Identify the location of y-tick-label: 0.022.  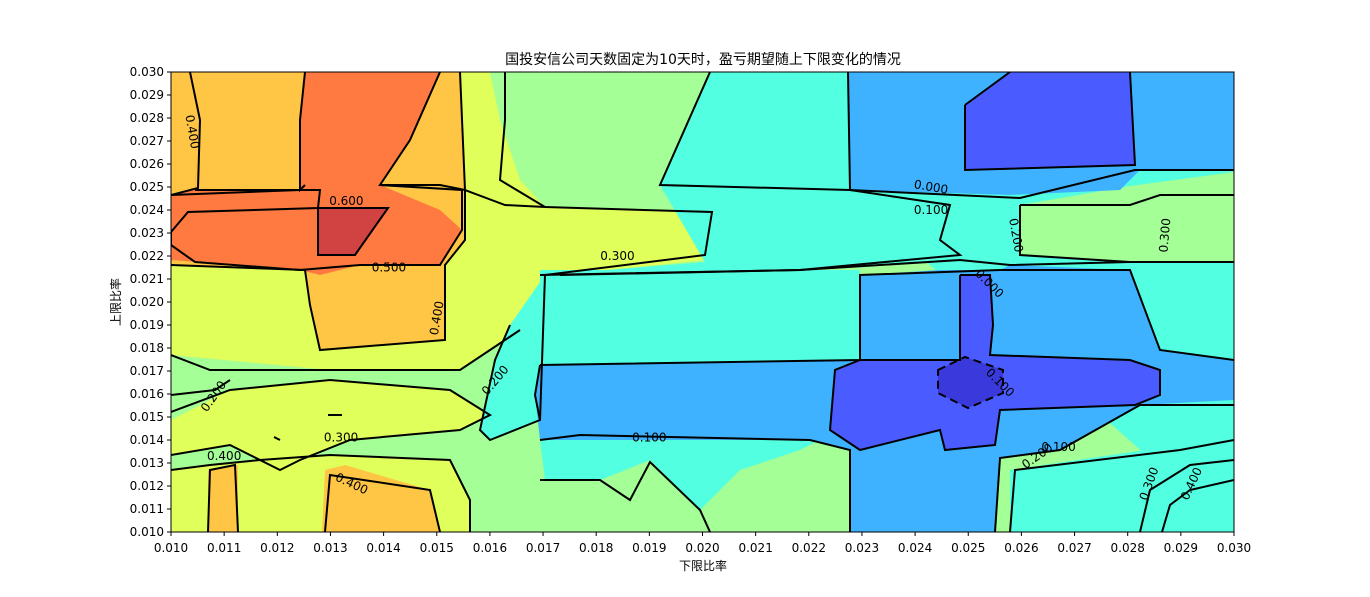
(147, 256).